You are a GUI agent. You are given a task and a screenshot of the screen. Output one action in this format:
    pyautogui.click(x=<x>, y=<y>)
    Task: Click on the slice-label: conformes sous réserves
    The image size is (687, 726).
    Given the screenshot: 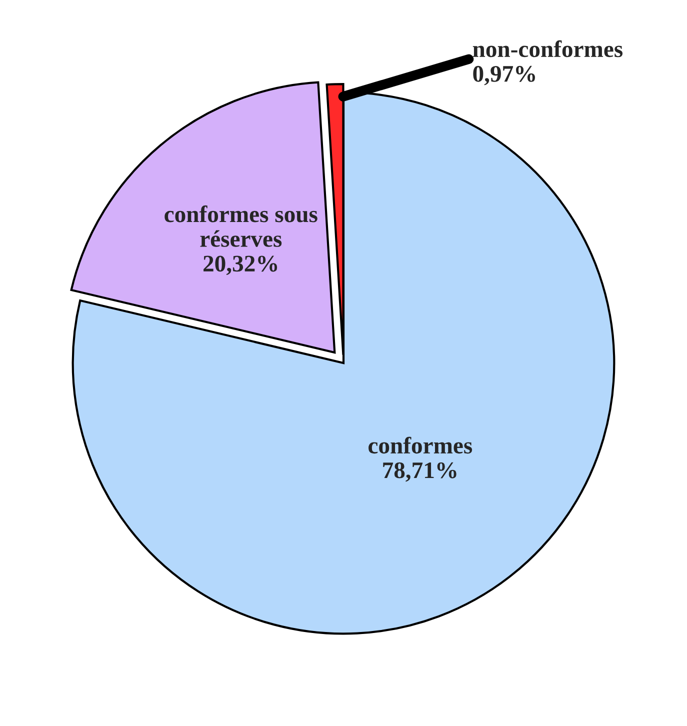 What is the action you would take?
    pyautogui.click(x=241, y=226)
    